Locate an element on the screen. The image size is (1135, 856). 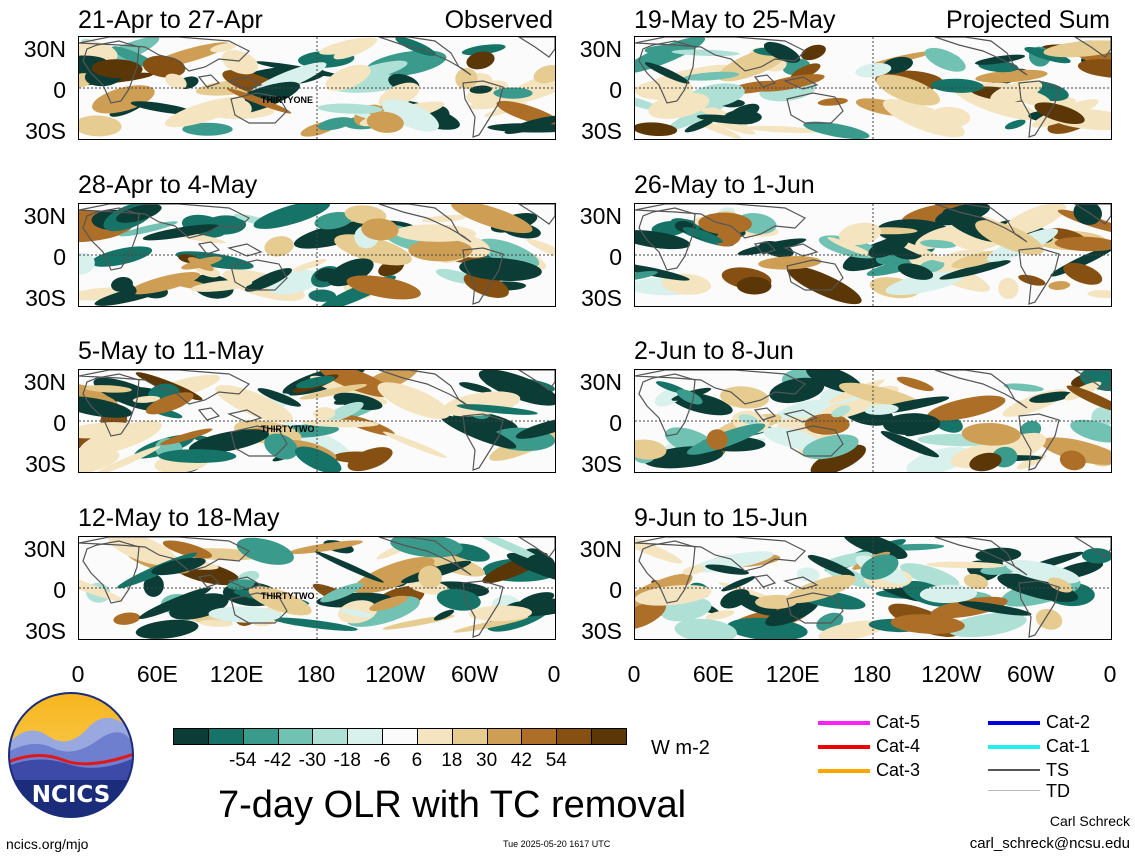
panel-title: 26-May to 1-Jun is located at coordinates (724, 185).